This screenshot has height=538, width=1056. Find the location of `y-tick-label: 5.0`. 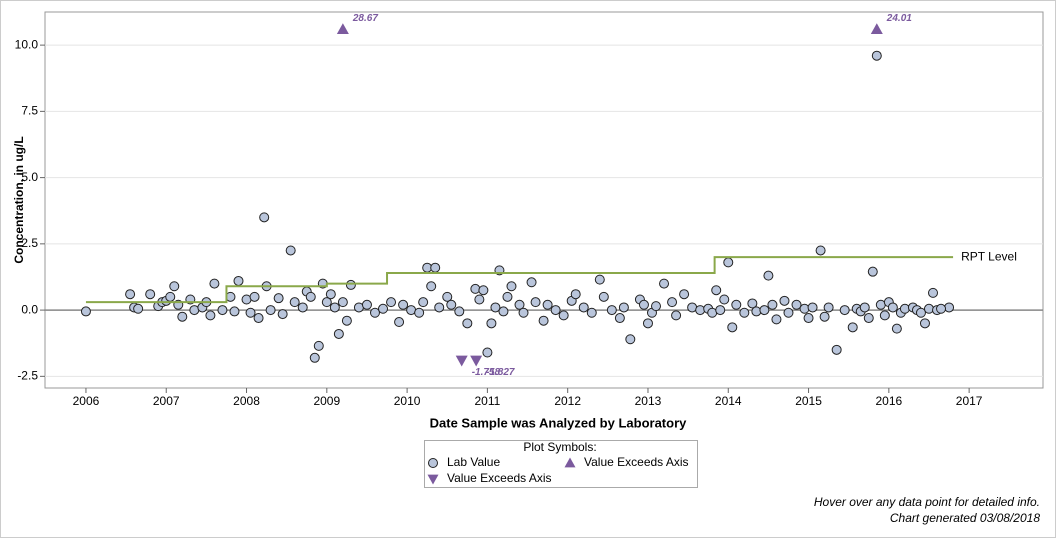

y-tick-label: 5.0 is located at coordinates (29, 177).